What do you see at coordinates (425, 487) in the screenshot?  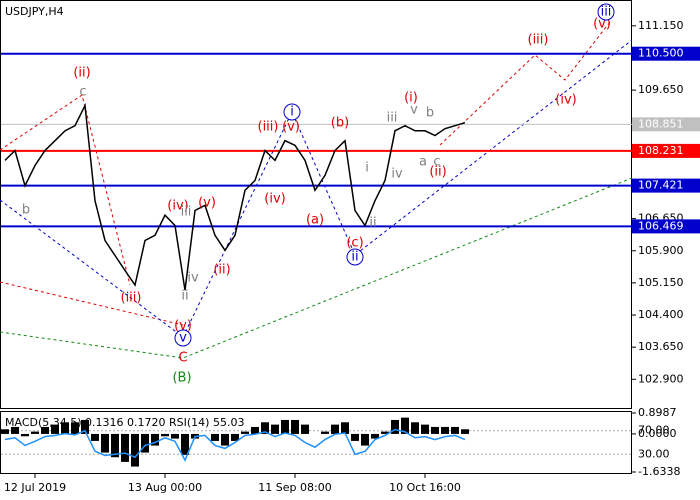 I see `x-tick-label: 10 Oct 16:00` at bounding box center [425, 487].